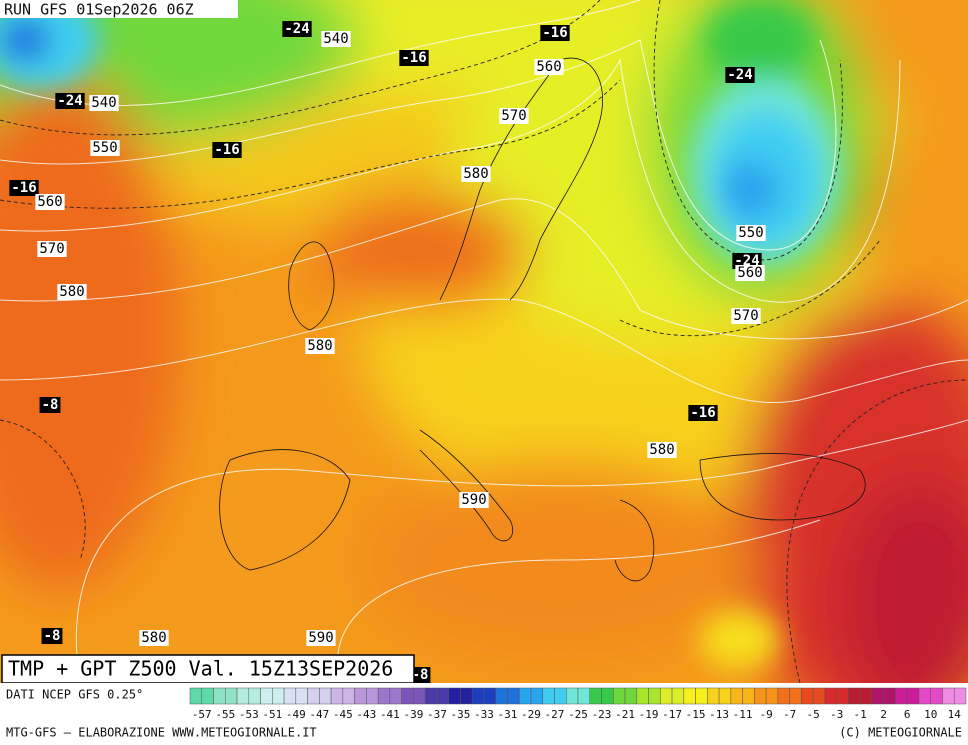  What do you see at coordinates (625, 714) in the screenshot?
I see `scale-label: -21` at bounding box center [625, 714].